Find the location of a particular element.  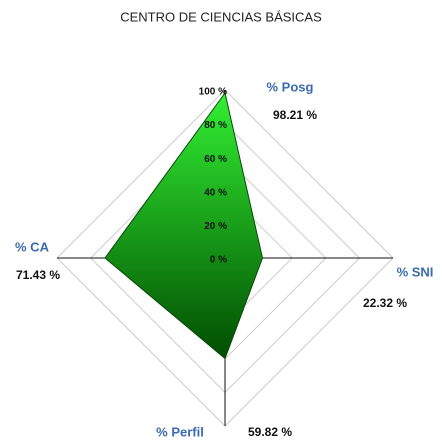

category-label: % SNI is located at coordinates (415, 271).